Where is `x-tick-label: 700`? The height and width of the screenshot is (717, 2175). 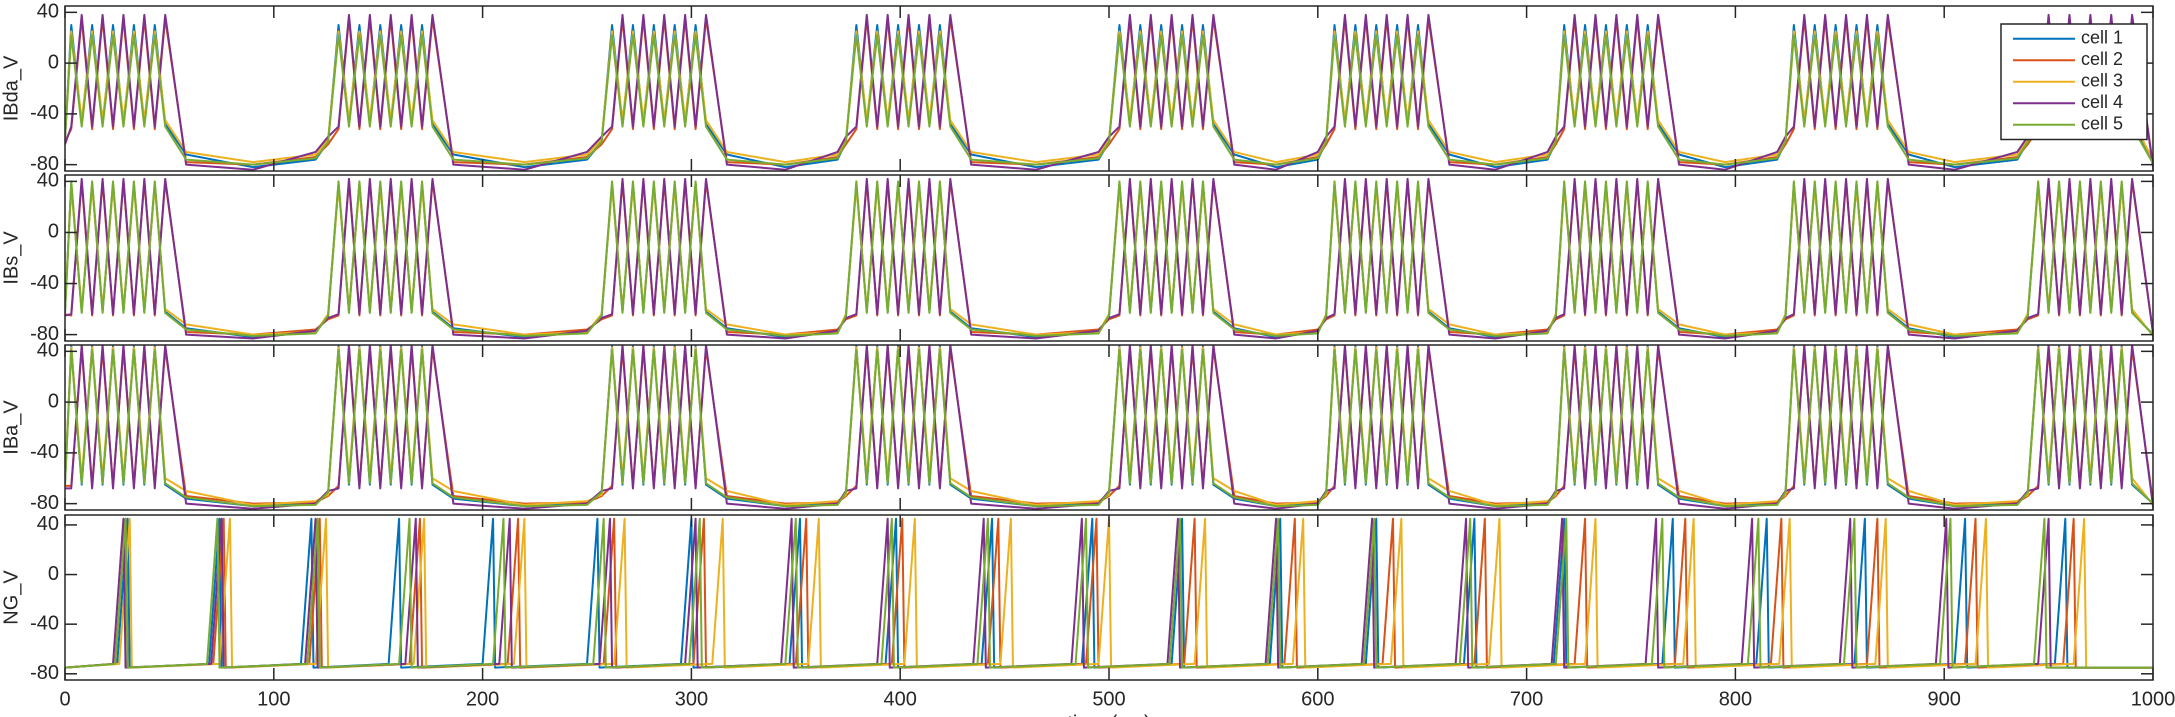
x-tick-label: 700 is located at coordinates (1526, 699).